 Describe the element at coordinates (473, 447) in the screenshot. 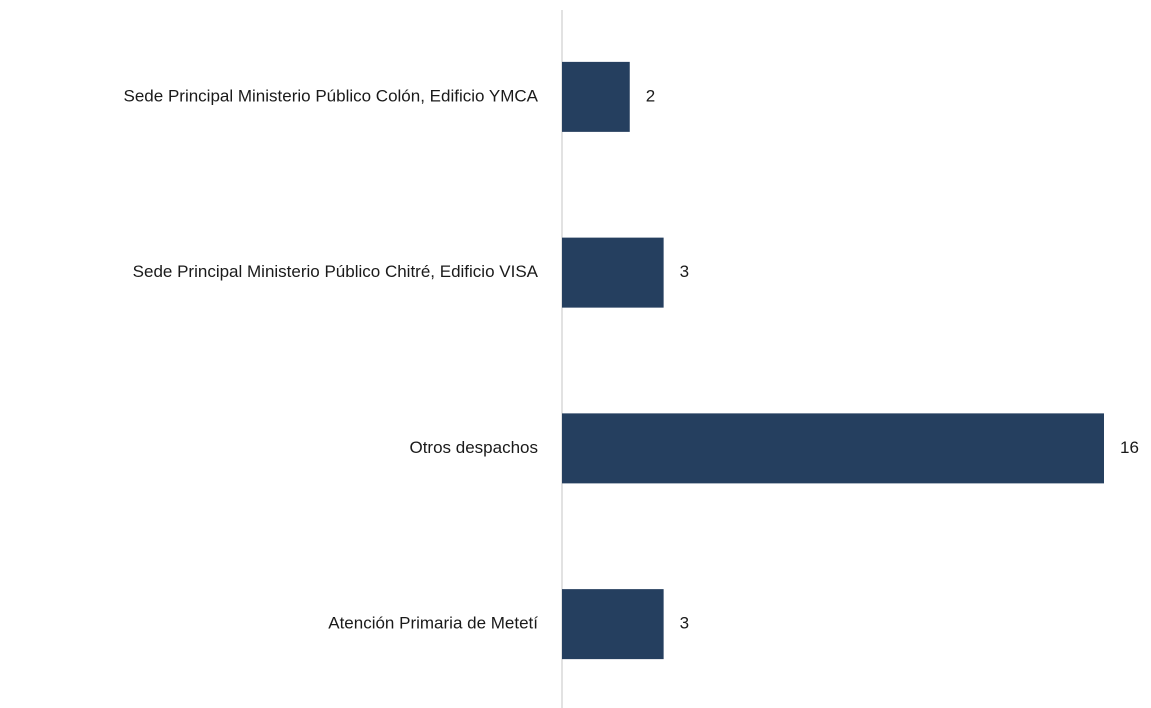

I see `category-label: Otros despachos` at that location.